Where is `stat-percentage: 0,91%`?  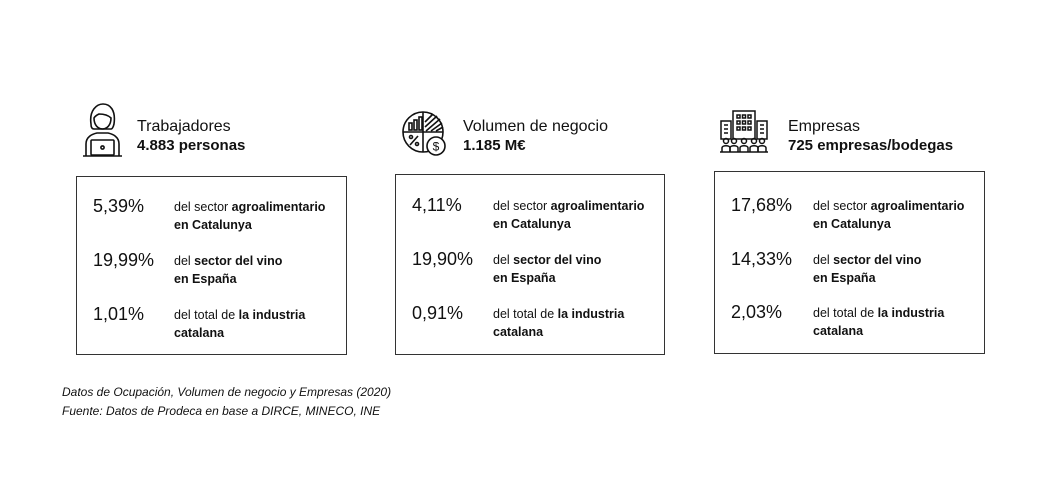
stat-percentage: 0,91% is located at coordinates (438, 313).